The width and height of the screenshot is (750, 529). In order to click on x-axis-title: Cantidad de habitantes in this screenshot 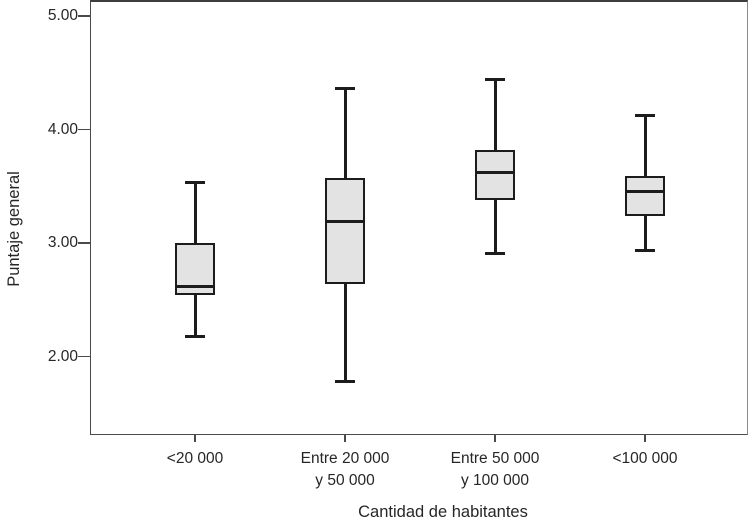, I will do `click(443, 512)`.